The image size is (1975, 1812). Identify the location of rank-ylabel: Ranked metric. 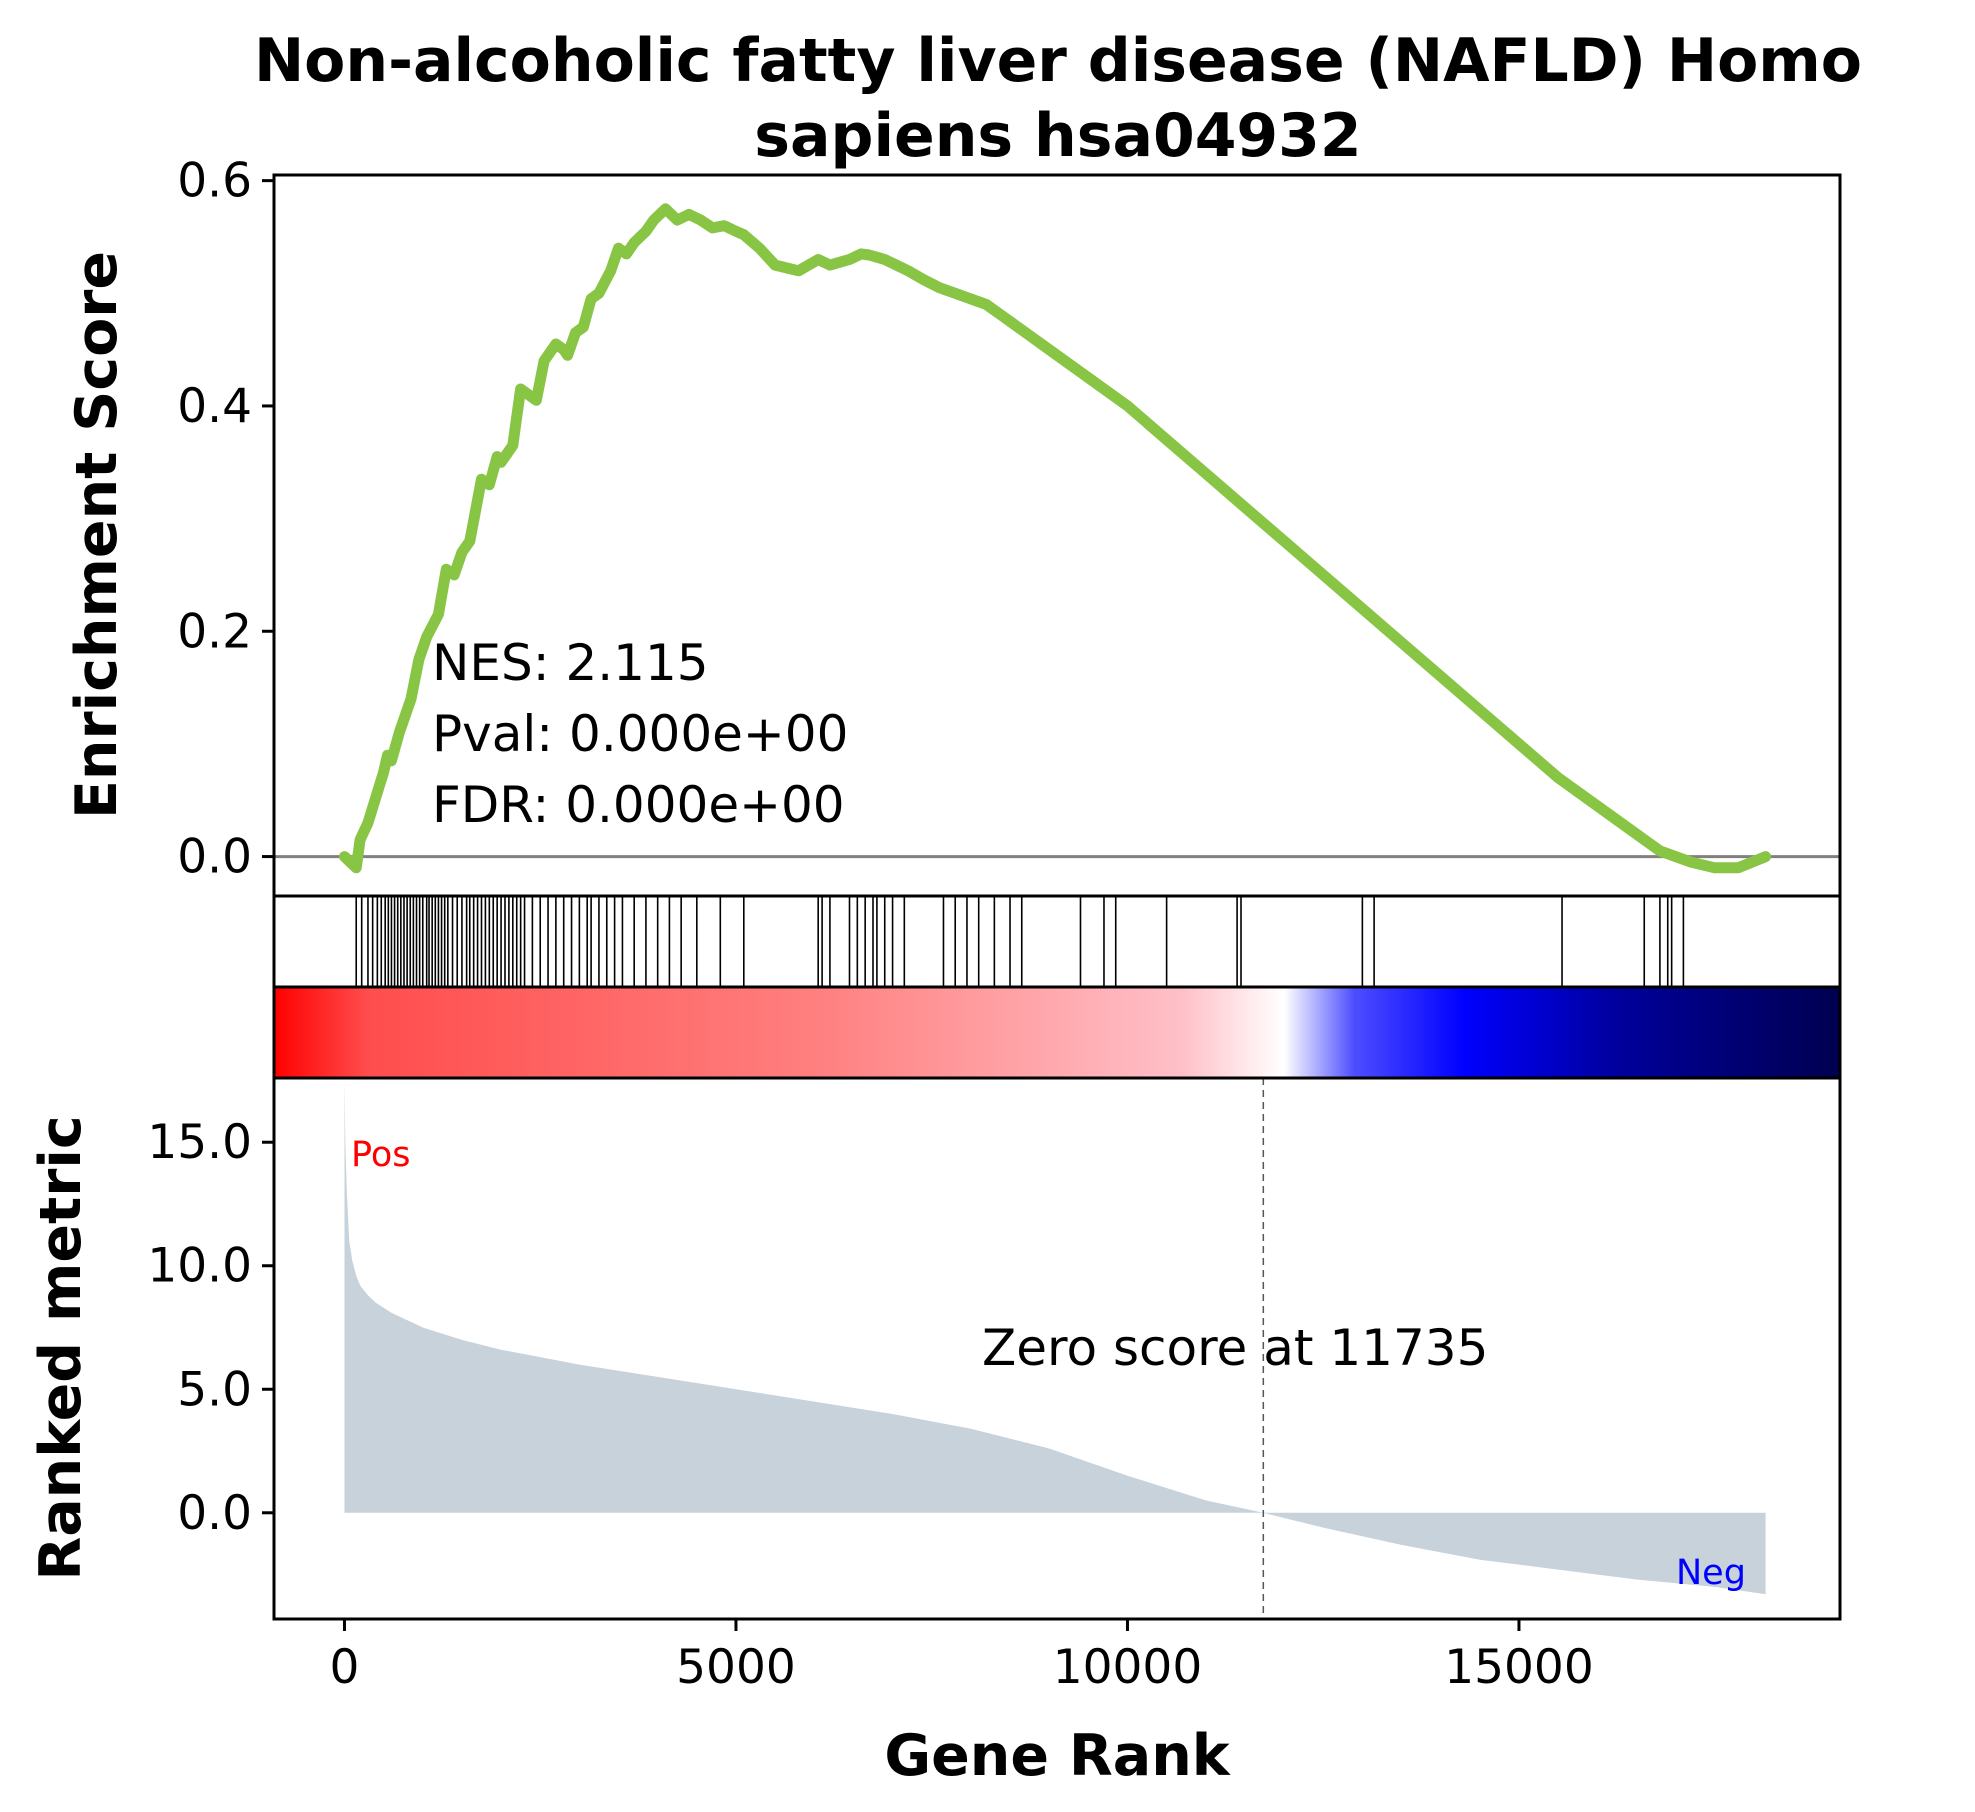
(61, 1347).